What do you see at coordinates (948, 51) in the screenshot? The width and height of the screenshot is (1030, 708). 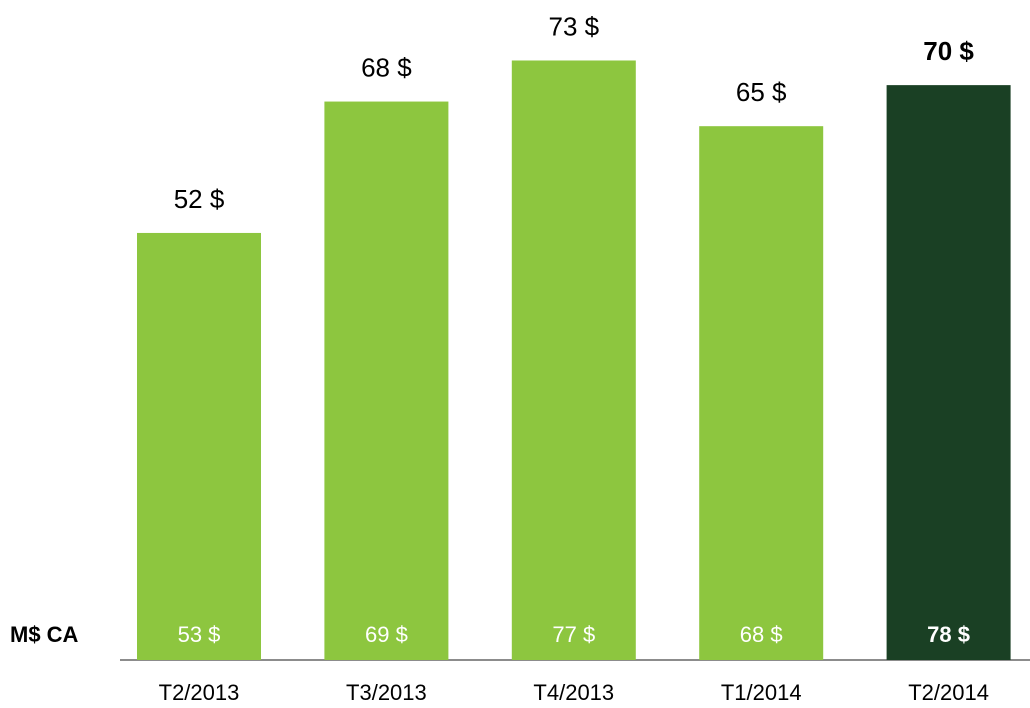 I see `value-label: 70 $` at bounding box center [948, 51].